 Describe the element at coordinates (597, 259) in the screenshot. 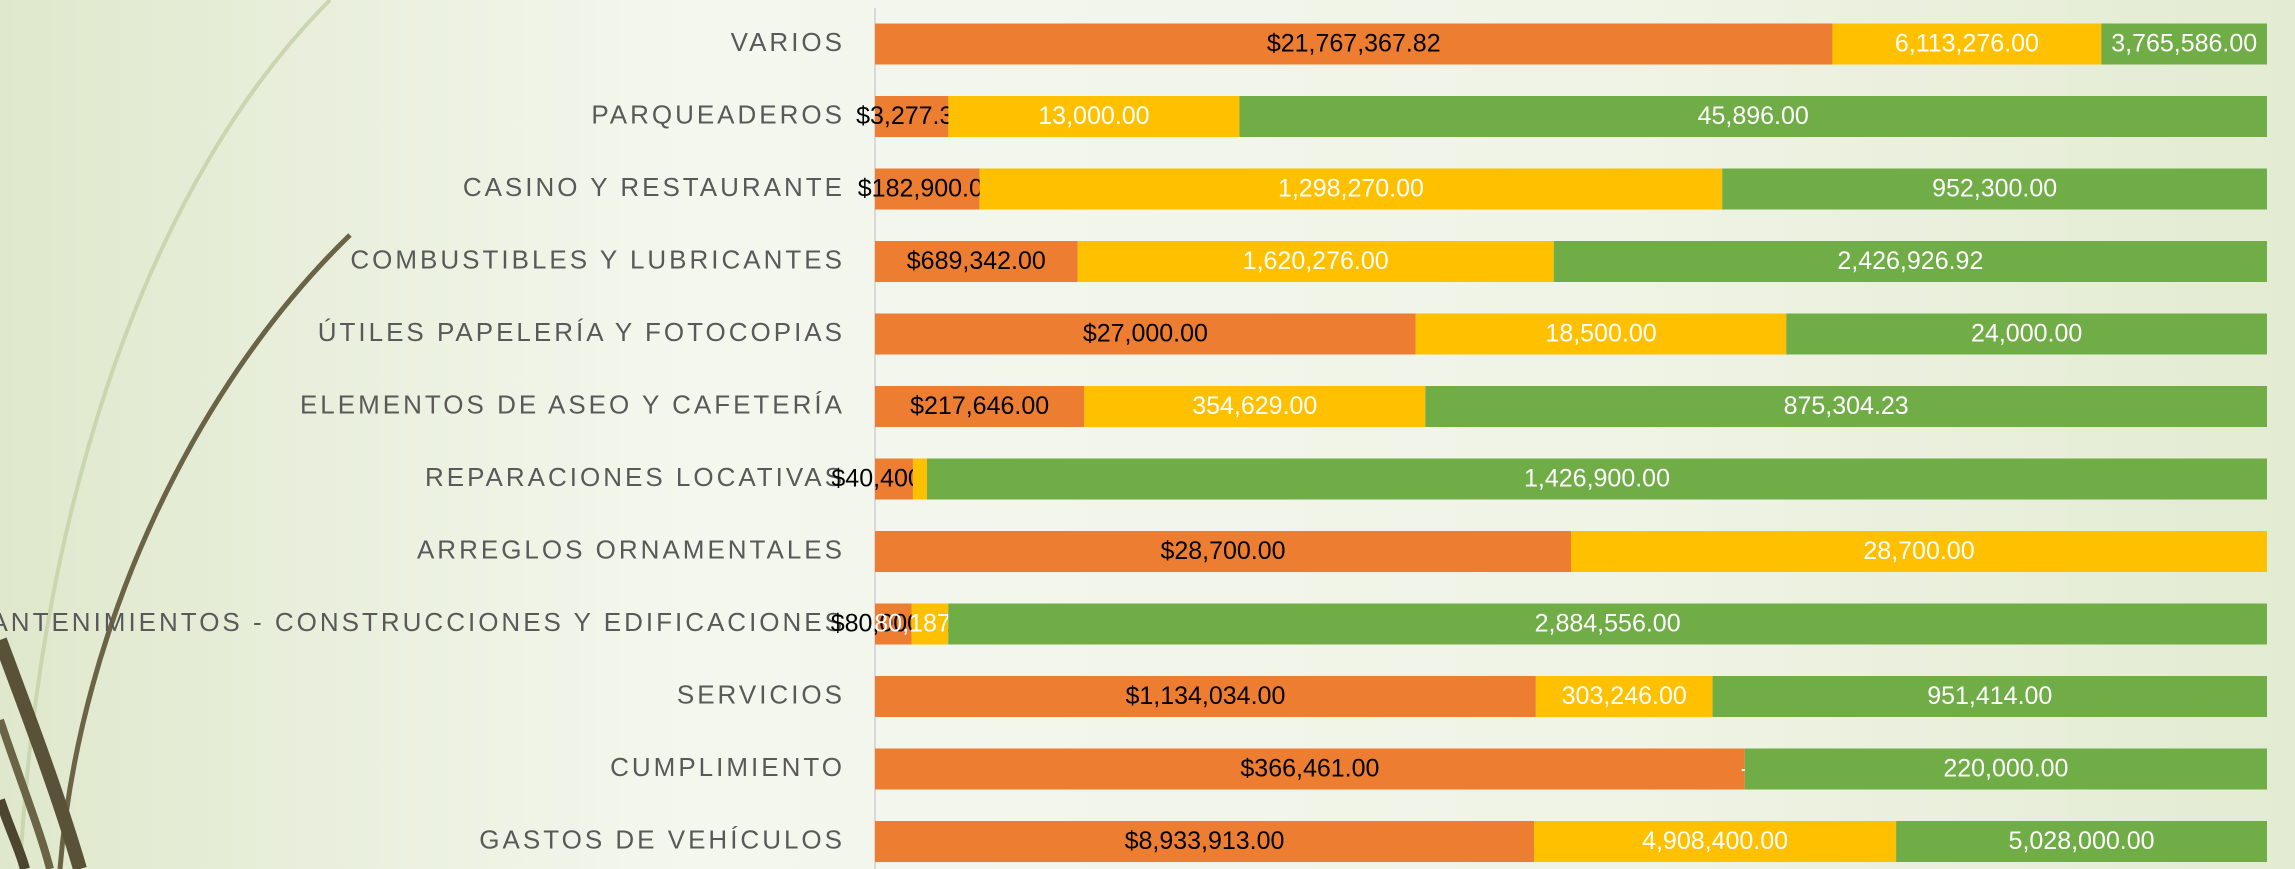

I see `category-label: COMBUSTIBLES Y LUBRICANTES` at that location.